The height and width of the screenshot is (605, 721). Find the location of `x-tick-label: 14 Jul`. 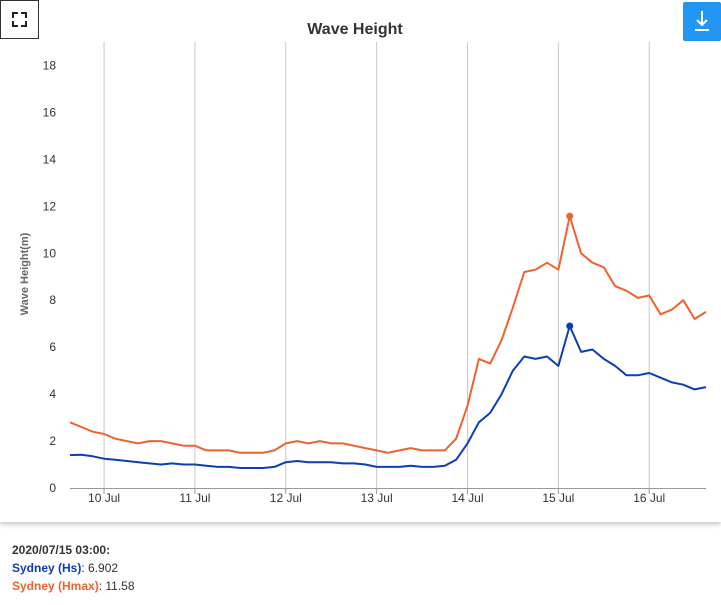

x-tick-label: 14 Jul is located at coordinates (467, 498).